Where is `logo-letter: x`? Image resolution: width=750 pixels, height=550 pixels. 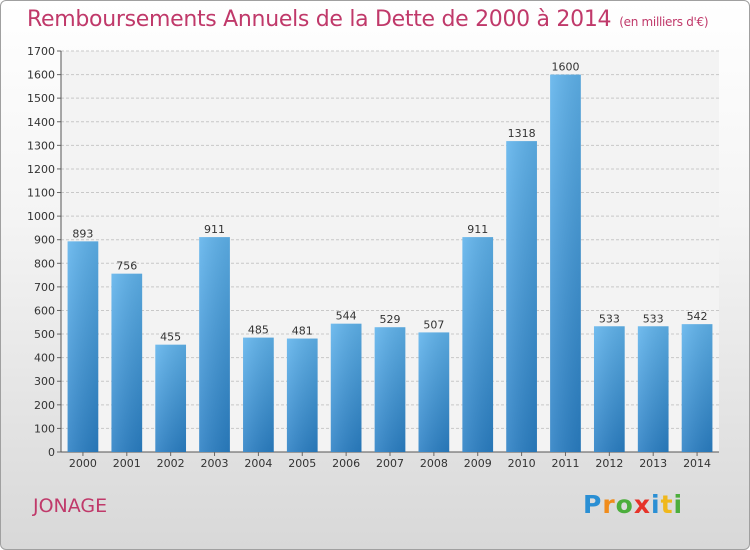
logo-letter: x is located at coordinates (642, 504).